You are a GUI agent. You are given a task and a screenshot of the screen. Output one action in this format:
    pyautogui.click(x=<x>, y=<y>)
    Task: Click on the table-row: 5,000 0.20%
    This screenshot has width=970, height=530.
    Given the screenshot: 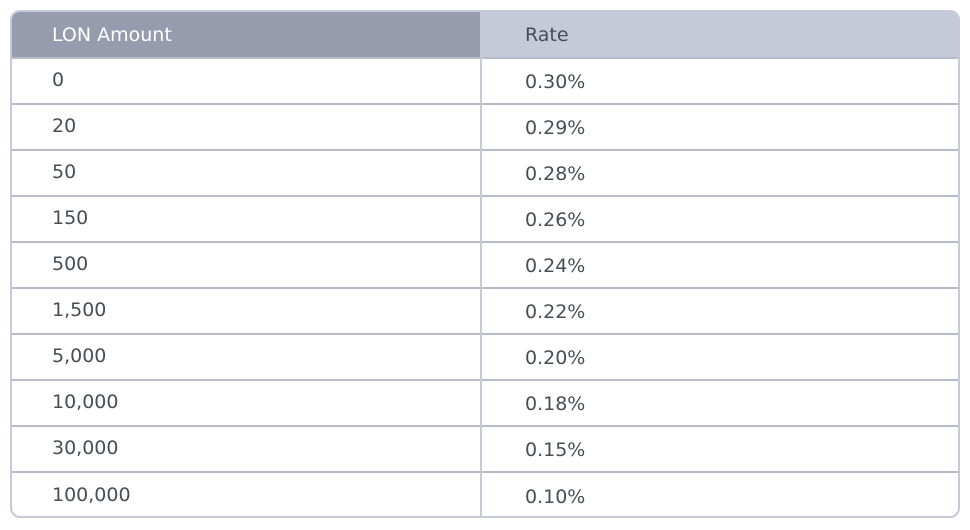 What is the action you would take?
    pyautogui.click(x=485, y=356)
    